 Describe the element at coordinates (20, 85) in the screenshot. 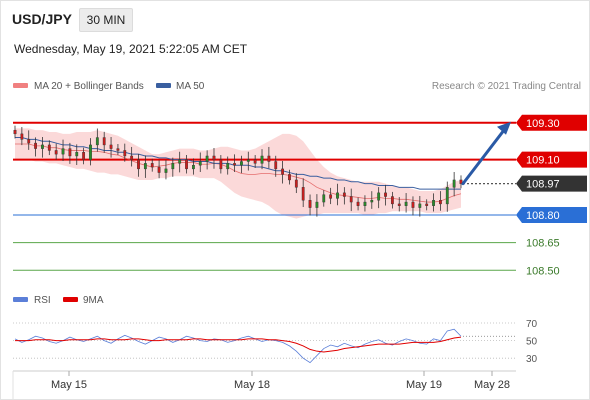

I see `bollinger-legend-swatch` at that location.